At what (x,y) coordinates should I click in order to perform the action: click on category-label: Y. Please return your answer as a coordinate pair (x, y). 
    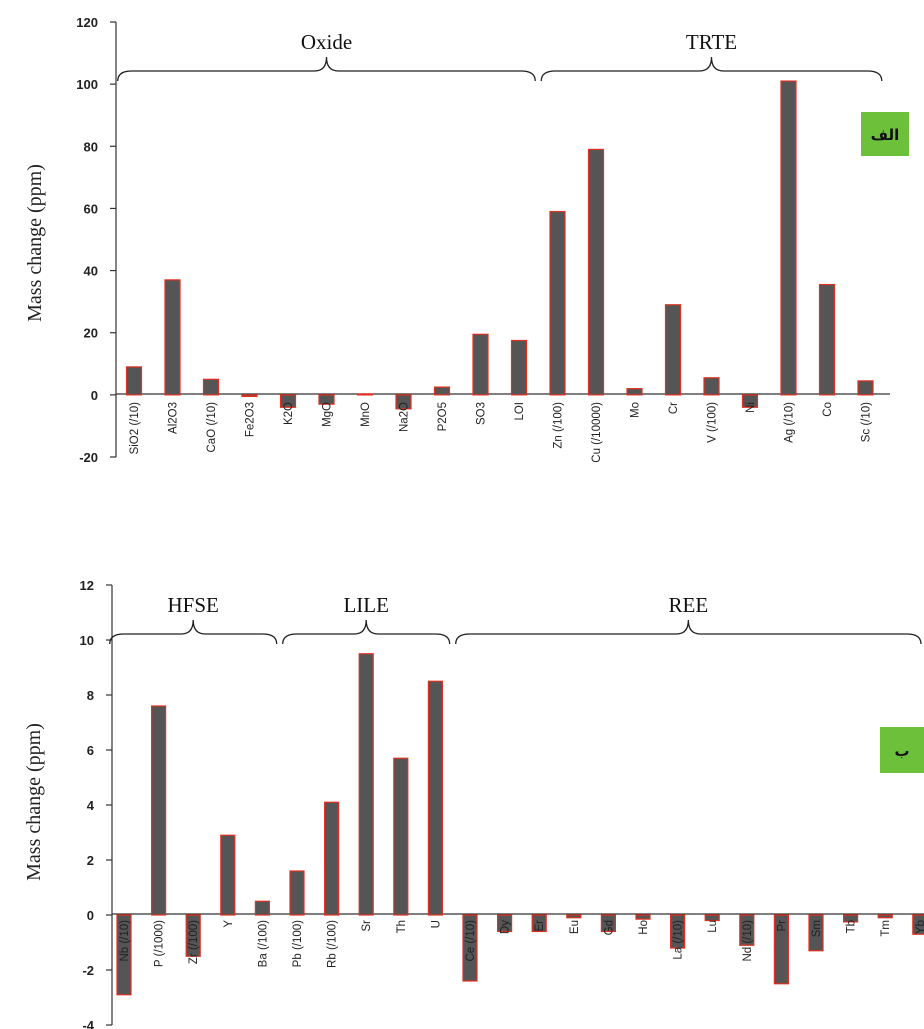
    Looking at the image, I should click on (229, 924).